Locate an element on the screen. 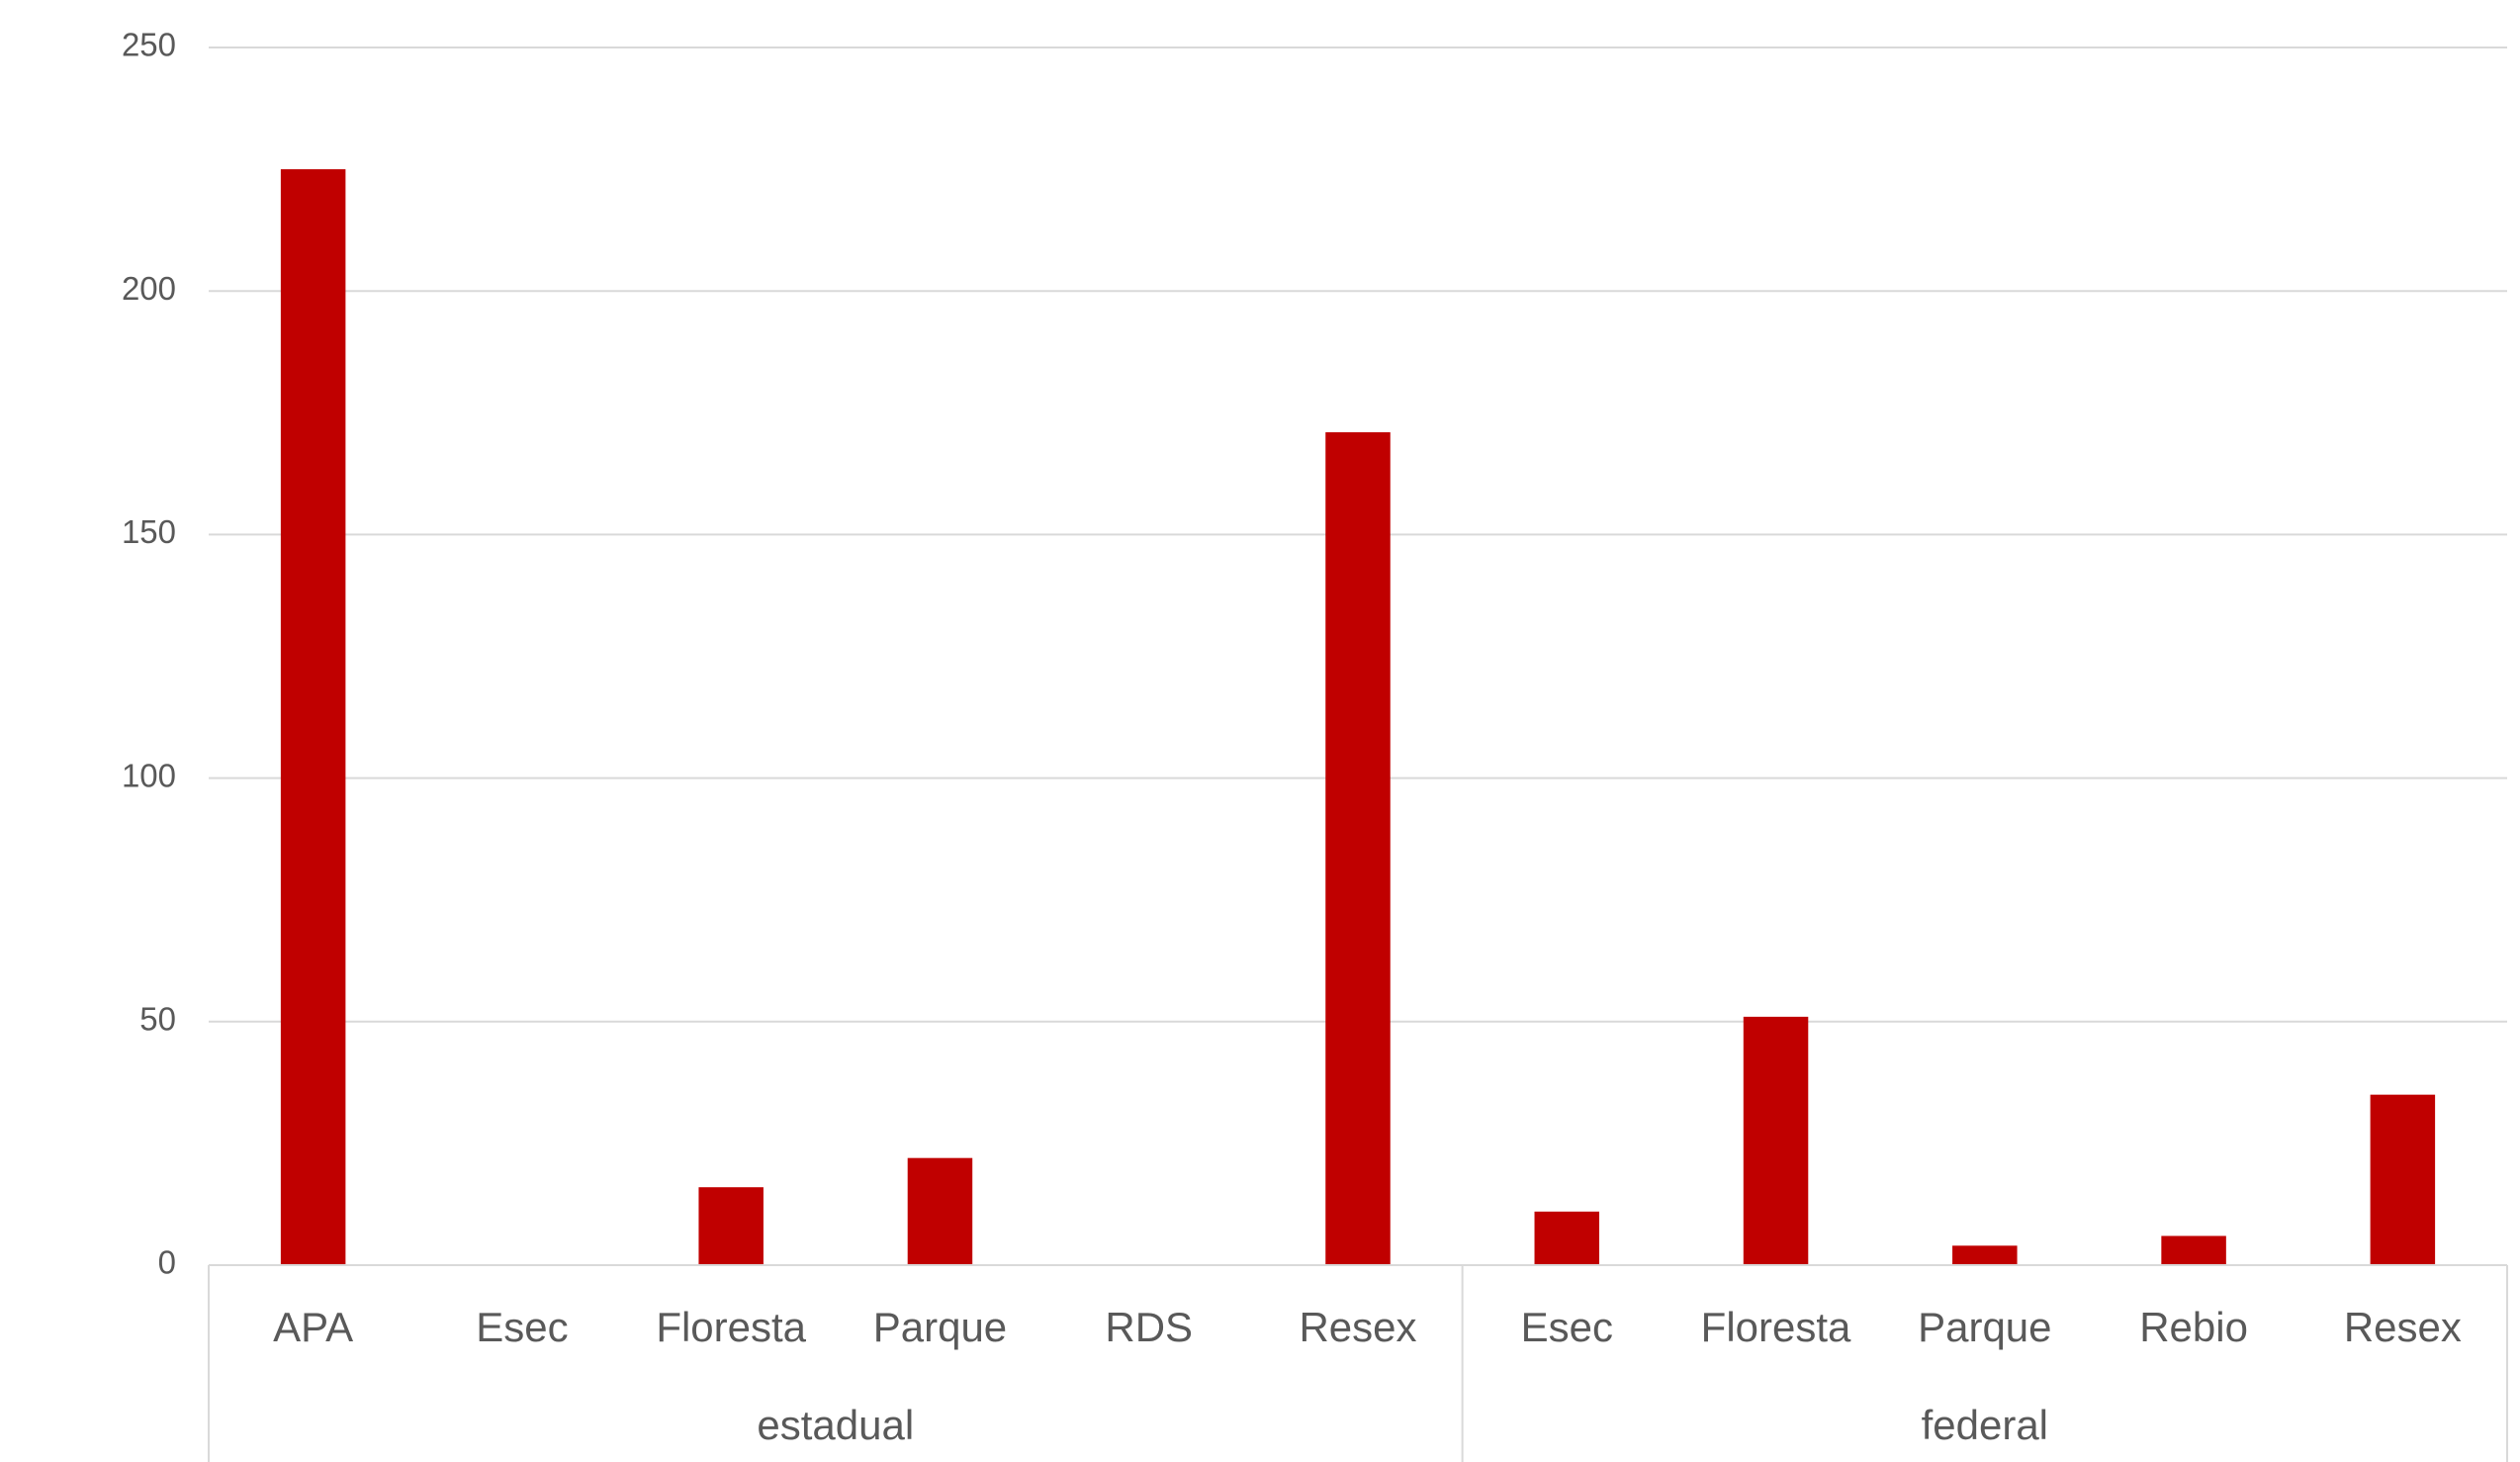 This screenshot has width=2520, height=1462. group-label: federal is located at coordinates (1985, 1425).